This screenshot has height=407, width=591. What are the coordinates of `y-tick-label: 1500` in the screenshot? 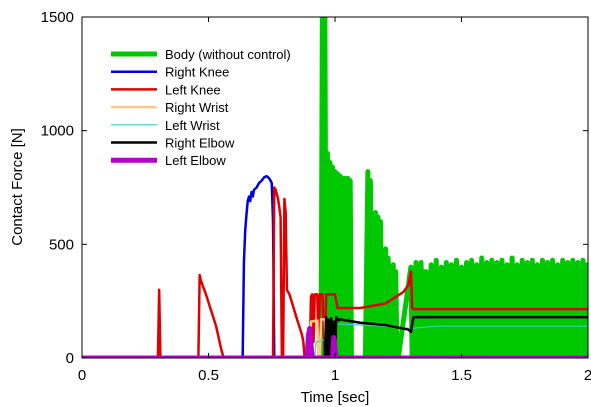 It's located at (57, 17).